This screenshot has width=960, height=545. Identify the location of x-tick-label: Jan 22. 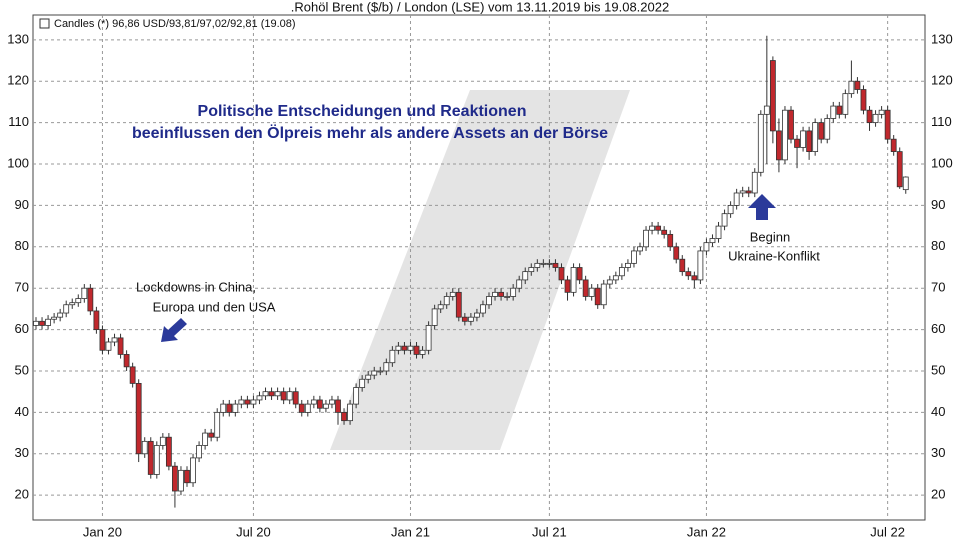
(706, 531).